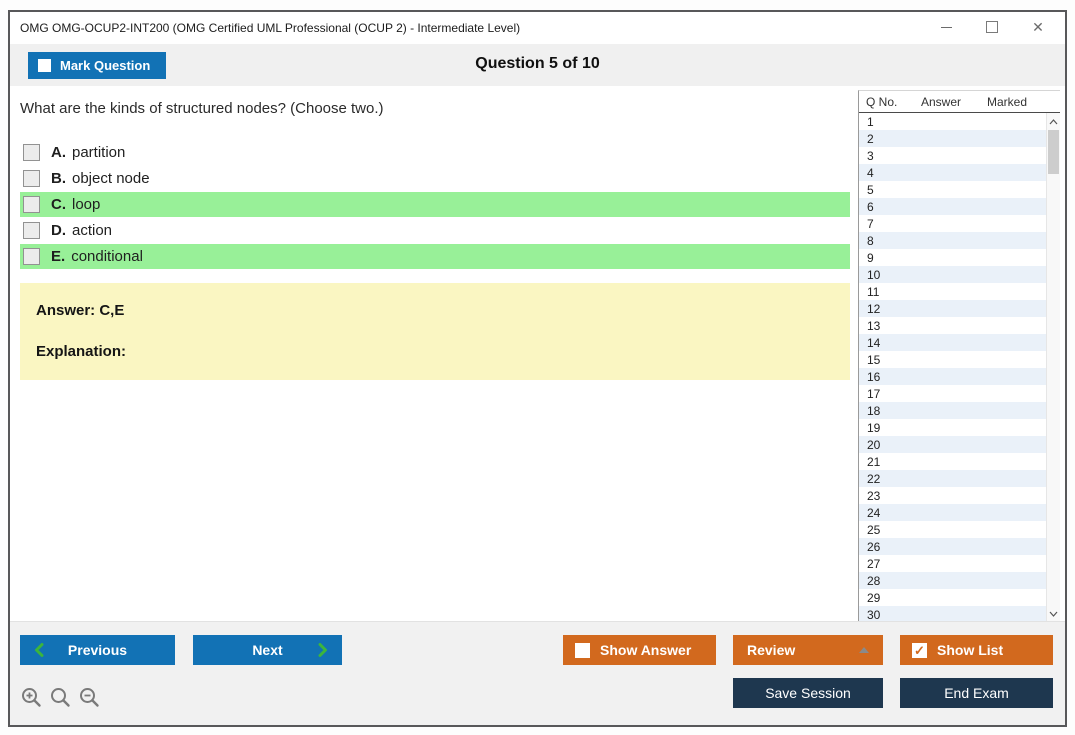 The height and width of the screenshot is (735, 1075). Describe the element at coordinates (646, 650) in the screenshot. I see `show-answer-label: Show Answer` at that location.